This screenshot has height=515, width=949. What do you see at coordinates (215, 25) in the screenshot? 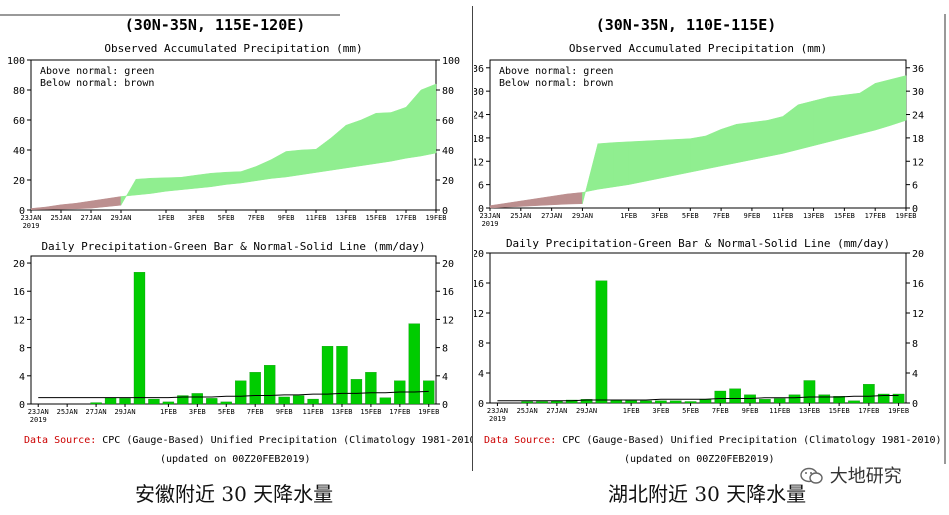
I see `region-title: (30N-35N, 115E-120E)` at bounding box center [215, 25].